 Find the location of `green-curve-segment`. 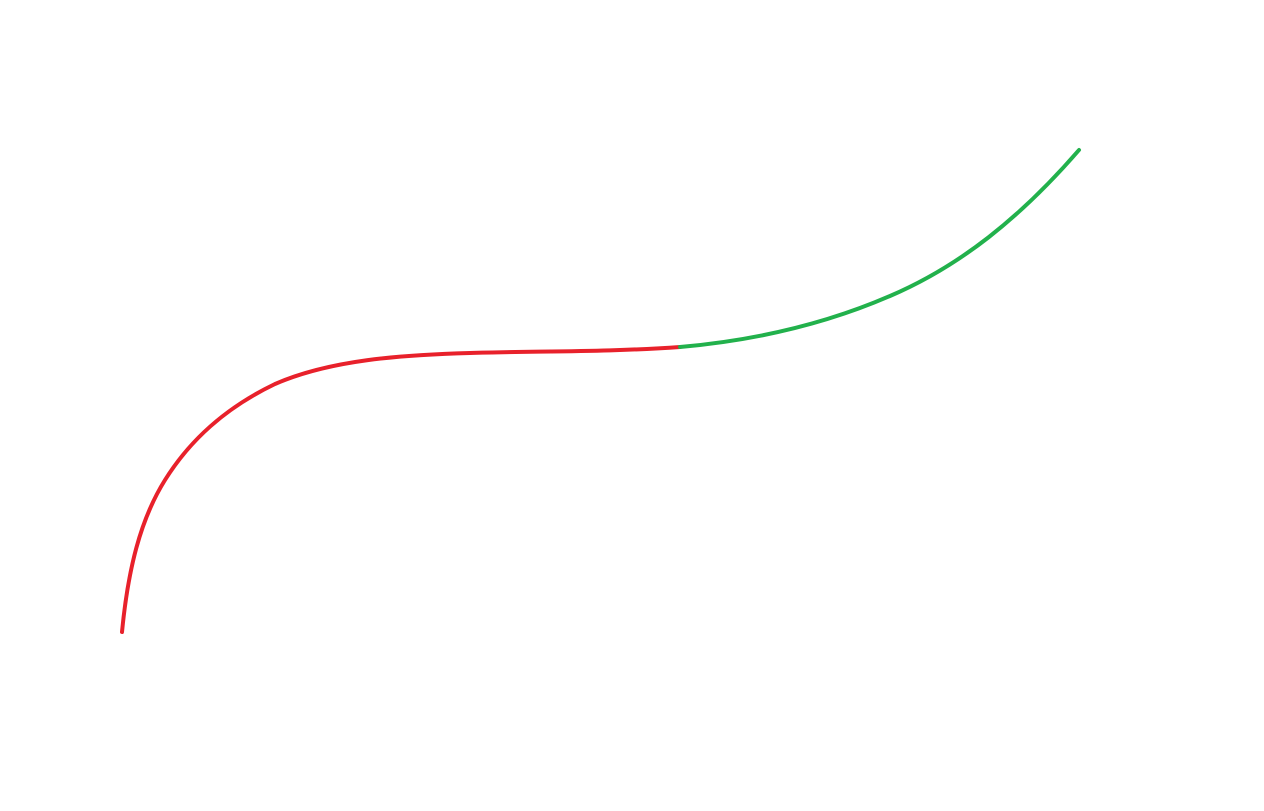

green-curve-segment is located at coordinates (879, 248).